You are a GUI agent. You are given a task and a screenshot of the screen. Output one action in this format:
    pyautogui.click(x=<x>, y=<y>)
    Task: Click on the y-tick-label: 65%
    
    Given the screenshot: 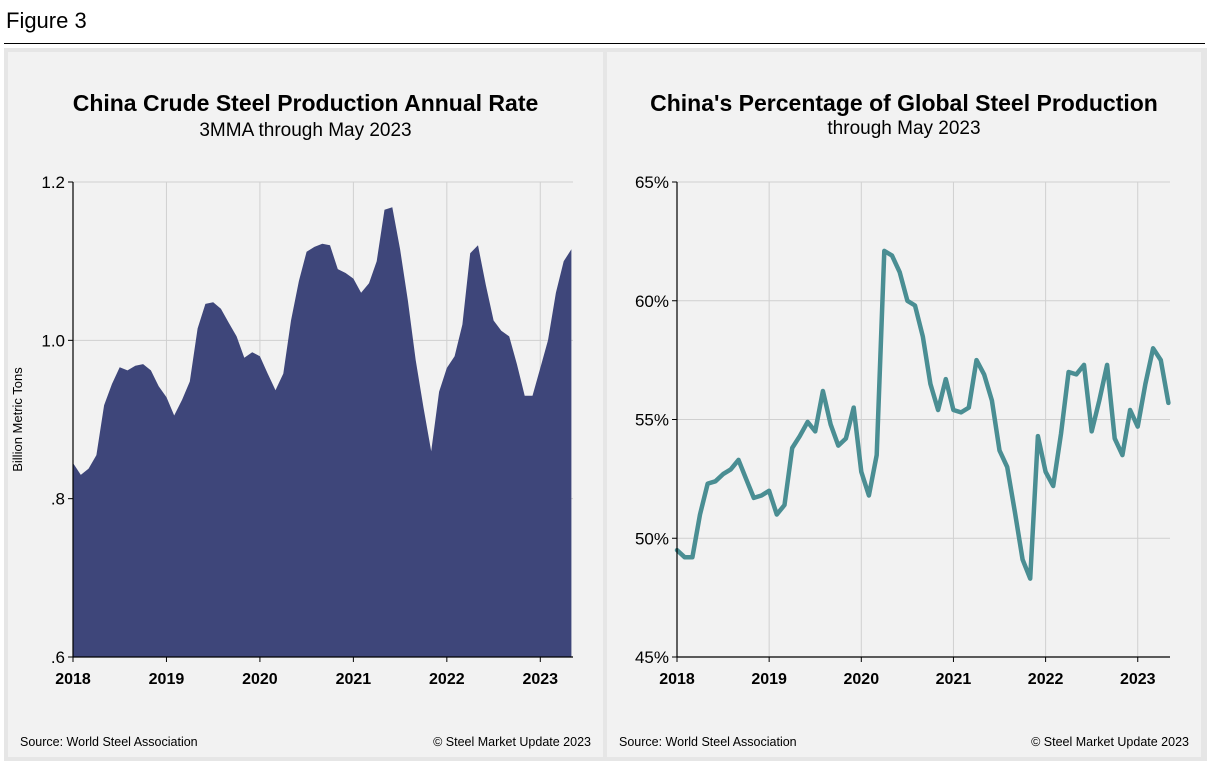 What is the action you would take?
    pyautogui.click(x=652, y=182)
    